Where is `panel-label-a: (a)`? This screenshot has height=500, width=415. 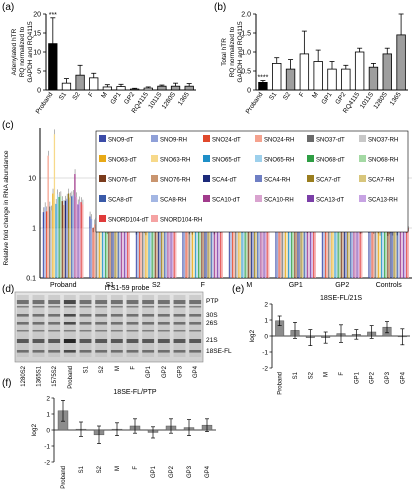 panel-label-a: (a) is located at coordinates (8, 7).